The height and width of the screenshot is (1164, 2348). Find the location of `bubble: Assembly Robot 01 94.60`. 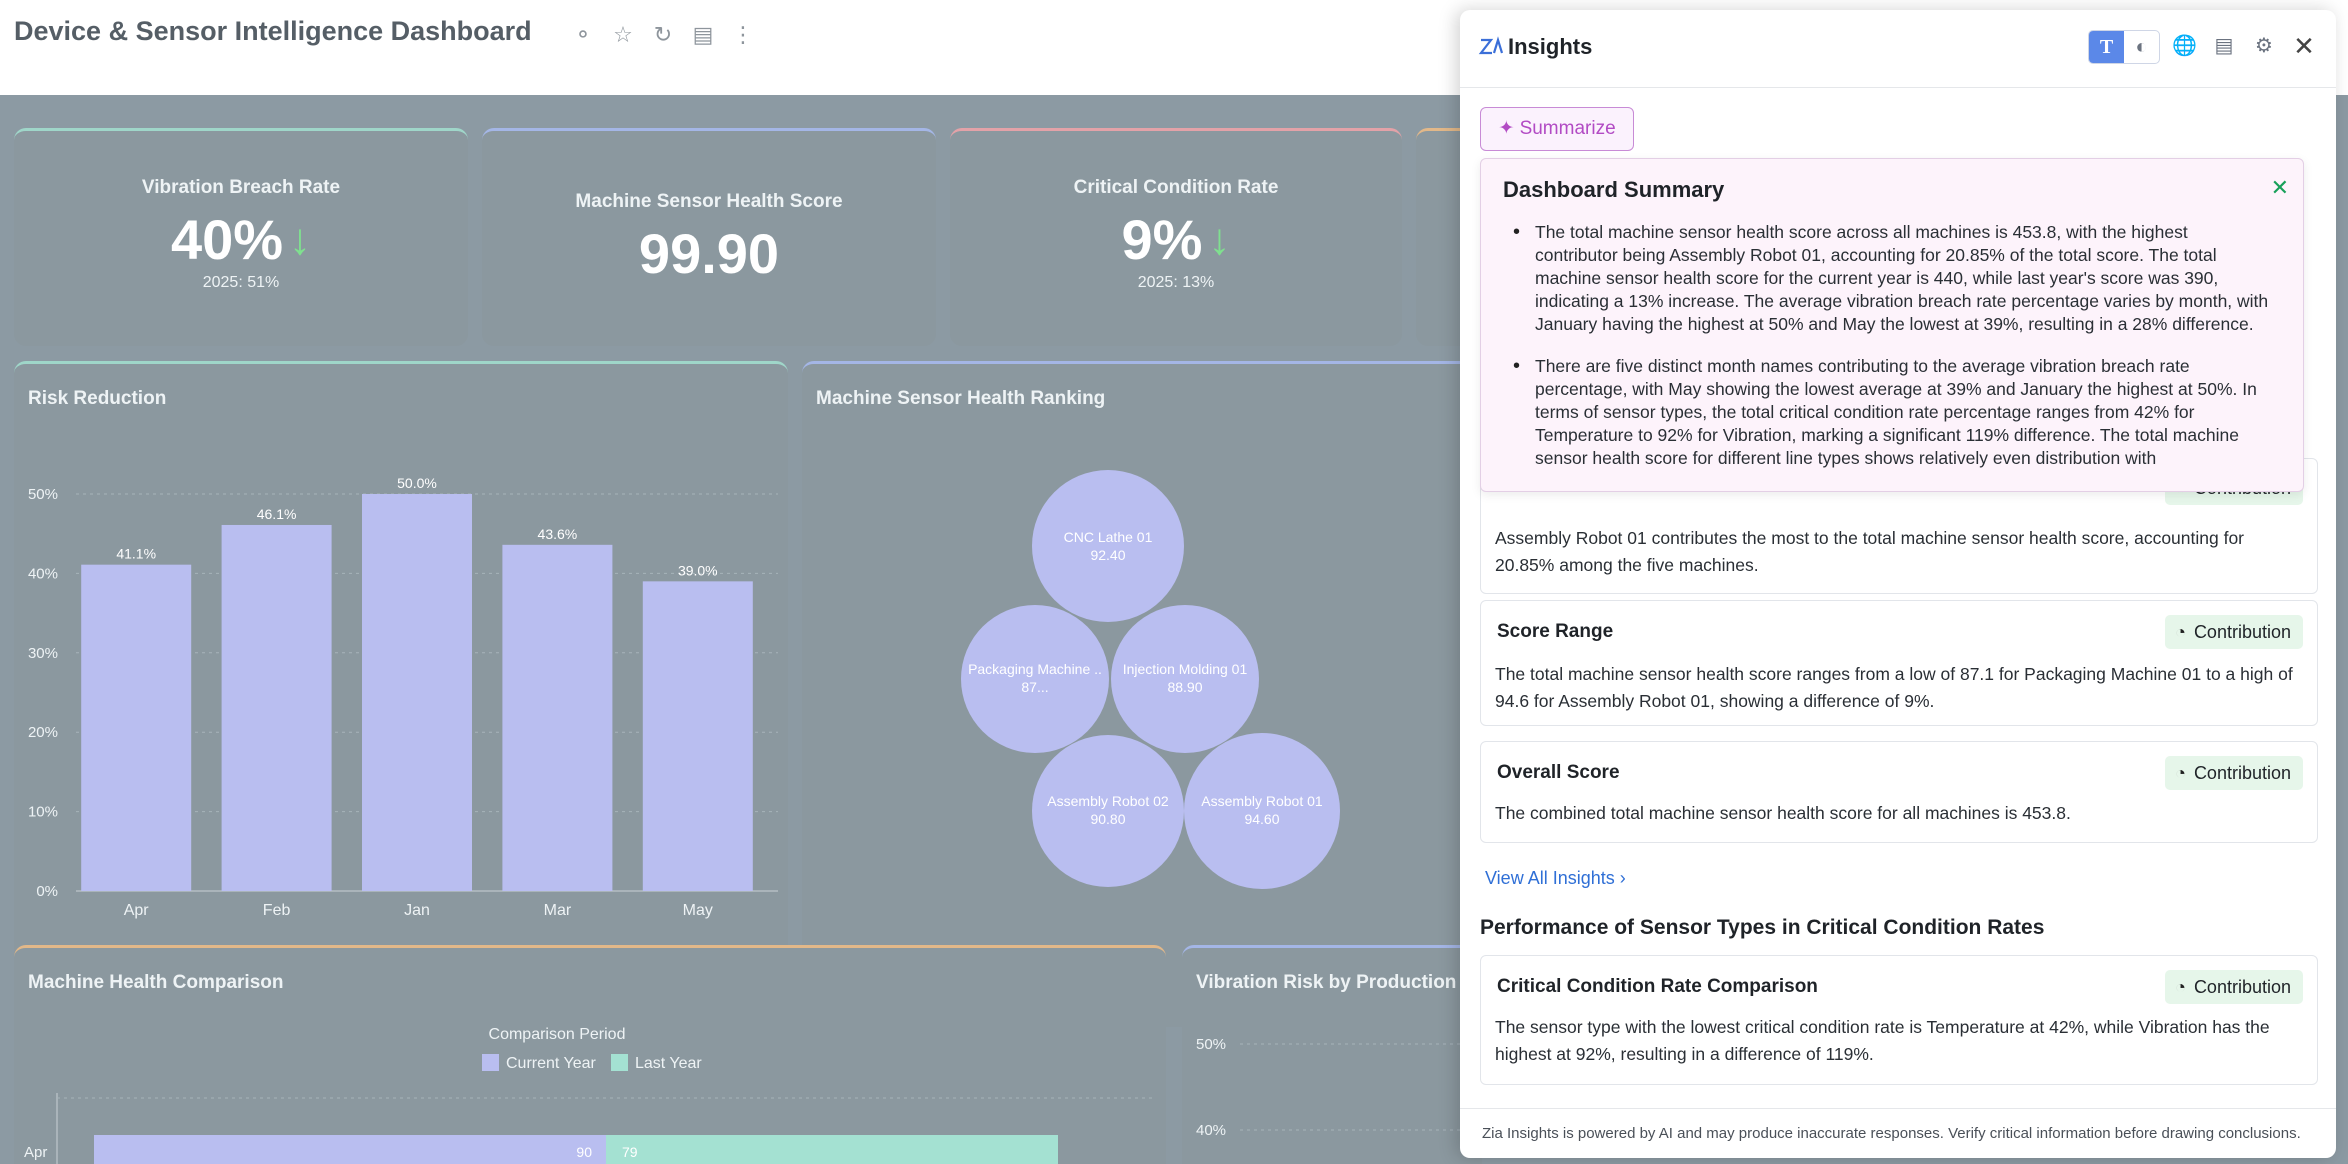

bubble: Assembly Robot 01 94.60 is located at coordinates (1262, 811).